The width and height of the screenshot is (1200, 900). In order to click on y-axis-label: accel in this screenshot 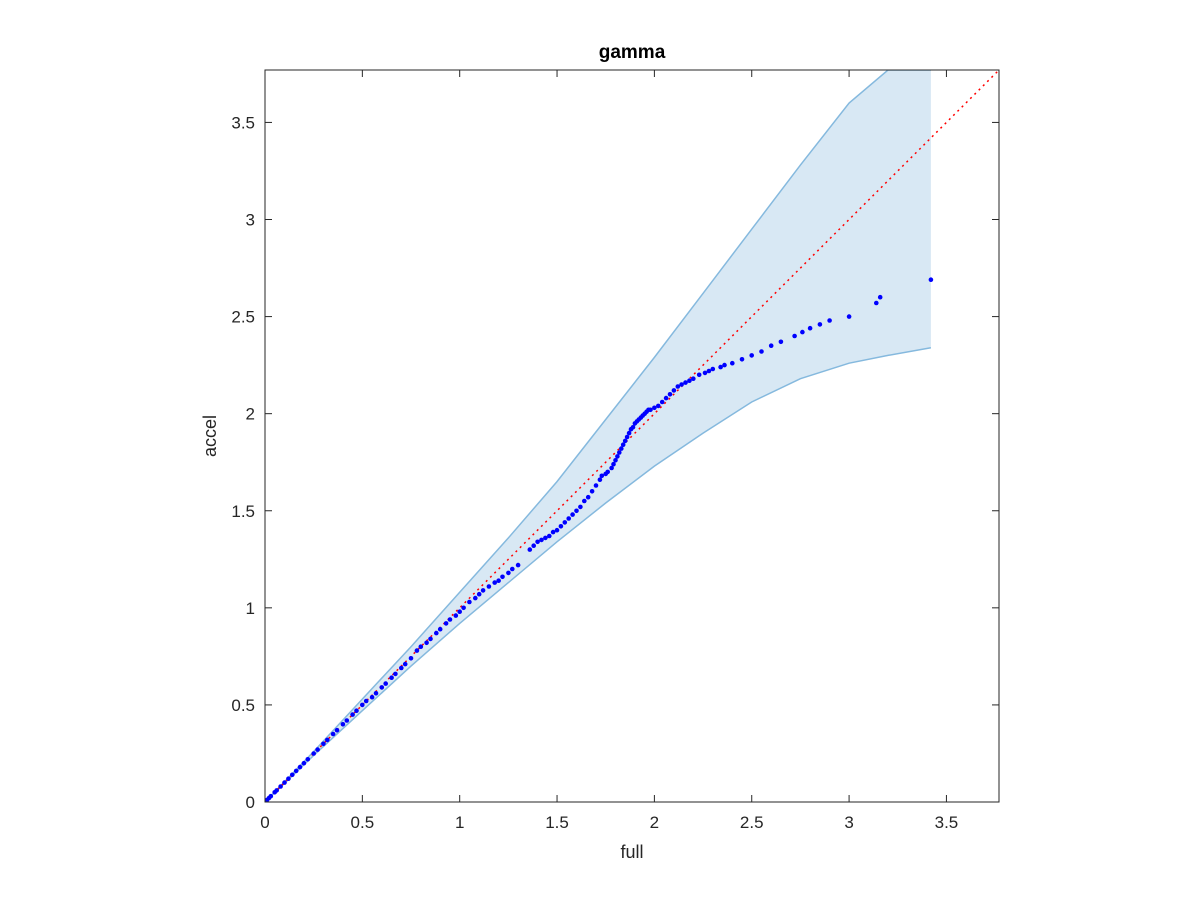, I will do `click(210, 436)`.